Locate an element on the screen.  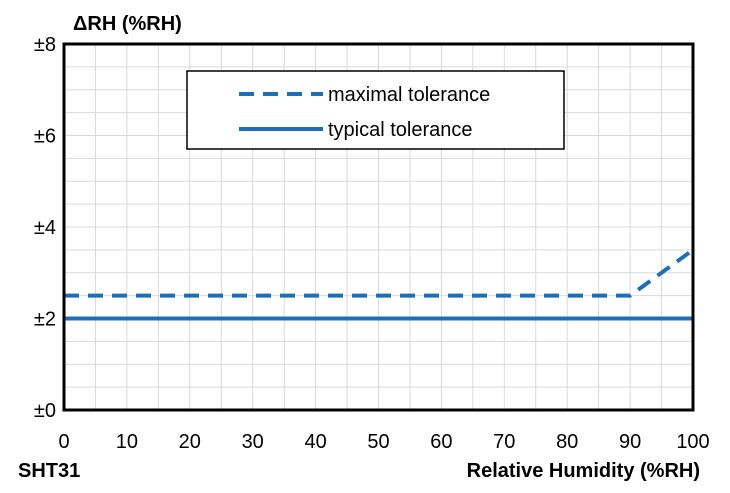
legend-label-typical: typical tolerance is located at coordinates (400, 130).